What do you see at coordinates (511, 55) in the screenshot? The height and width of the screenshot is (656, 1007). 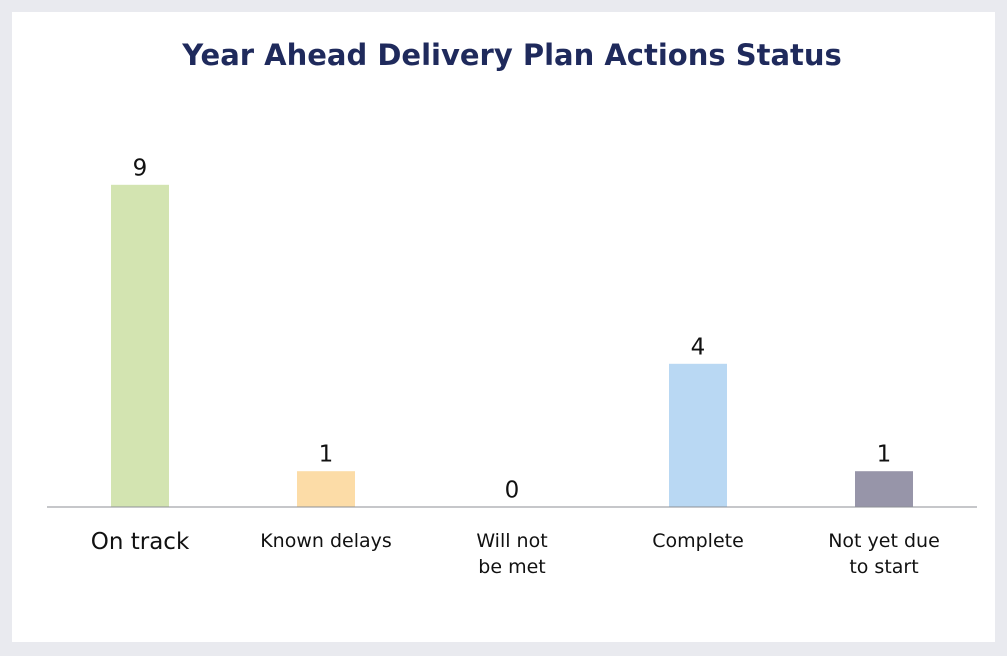 I see `chart-title: Year Ahead Delivery Plan Actions Status` at bounding box center [511, 55].